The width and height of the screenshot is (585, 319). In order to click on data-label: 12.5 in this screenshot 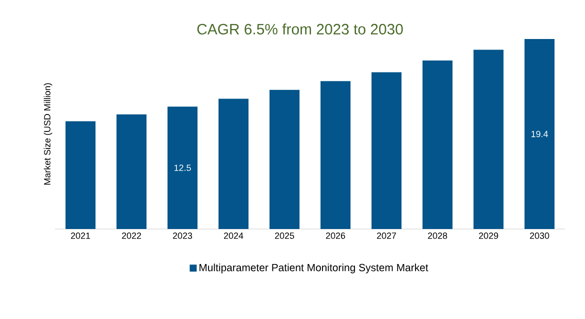, I will do `click(182, 167)`.